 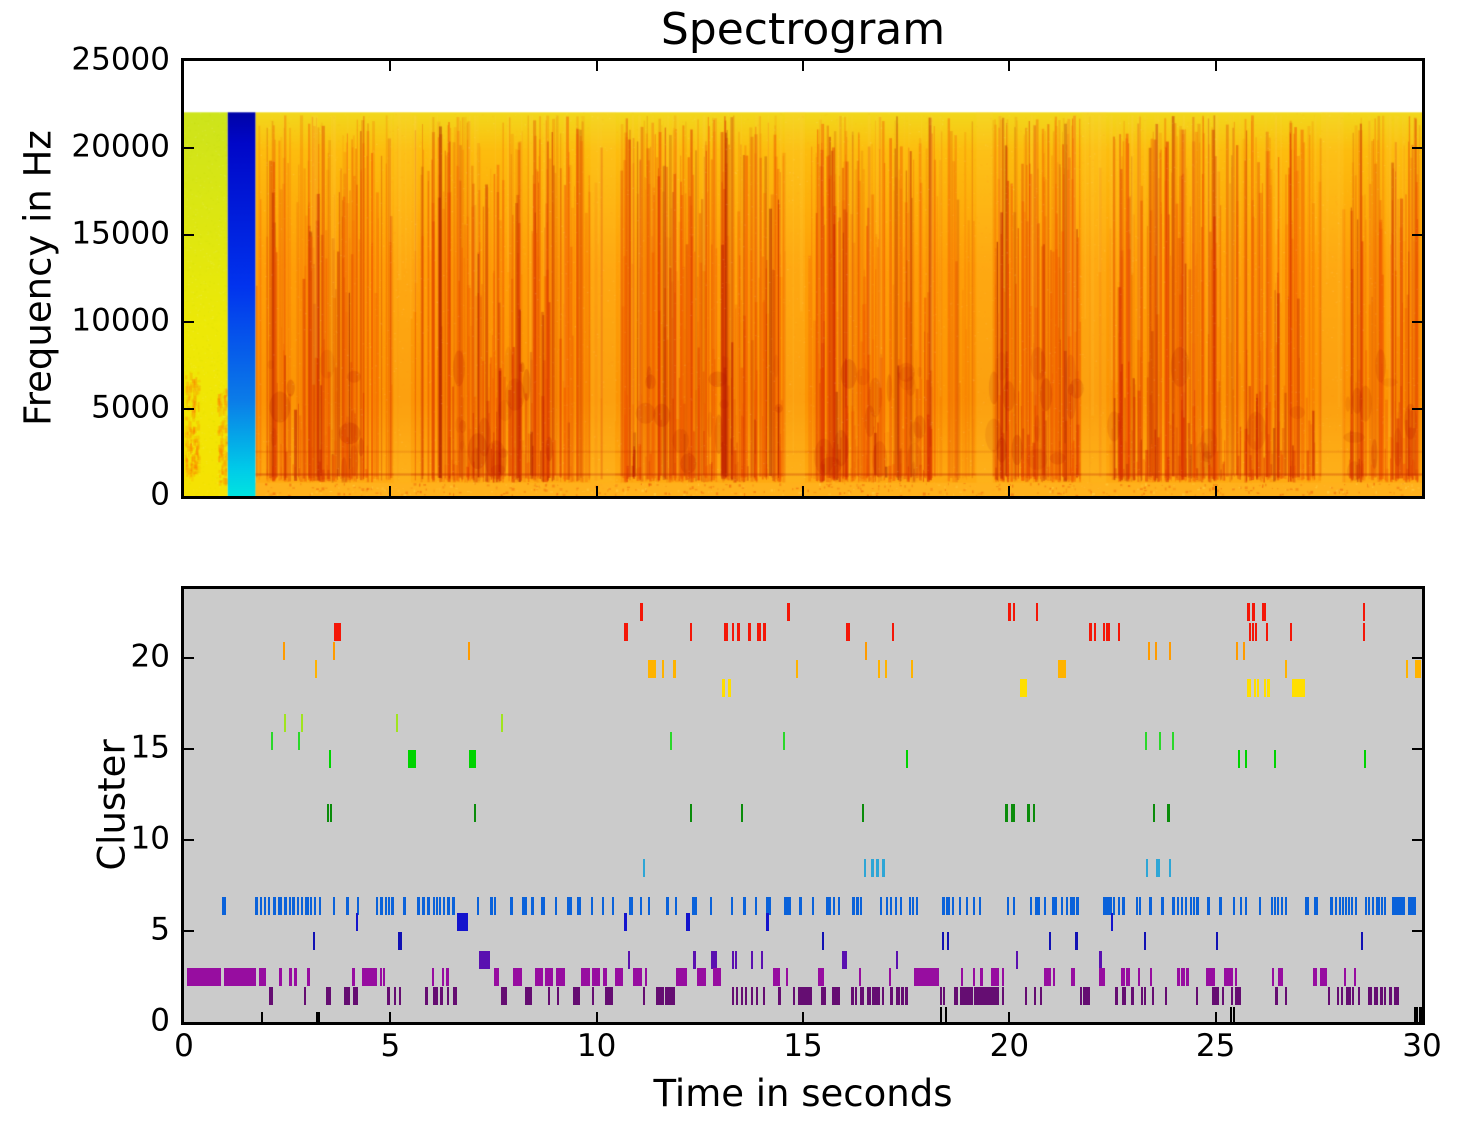 What do you see at coordinates (1009, 1046) in the screenshot?
I see `x-tick-label: 20` at bounding box center [1009, 1046].